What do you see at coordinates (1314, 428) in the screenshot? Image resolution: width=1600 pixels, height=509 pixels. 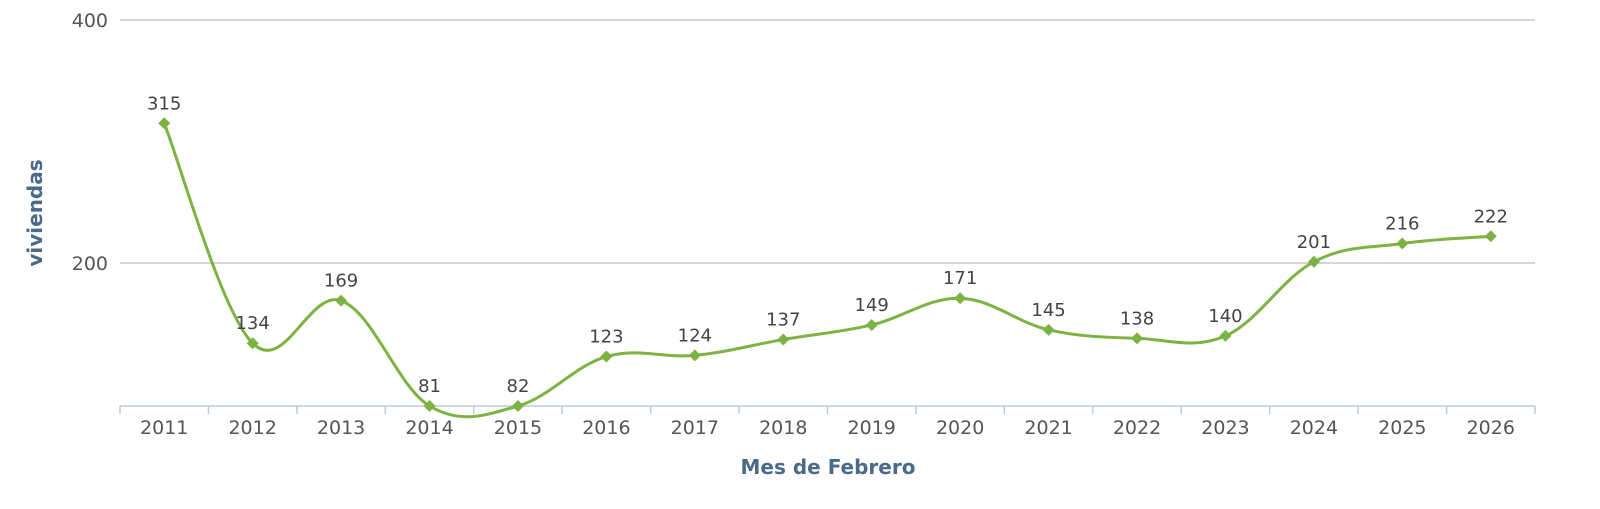 I see `x-tick-label: 2024` at bounding box center [1314, 428].